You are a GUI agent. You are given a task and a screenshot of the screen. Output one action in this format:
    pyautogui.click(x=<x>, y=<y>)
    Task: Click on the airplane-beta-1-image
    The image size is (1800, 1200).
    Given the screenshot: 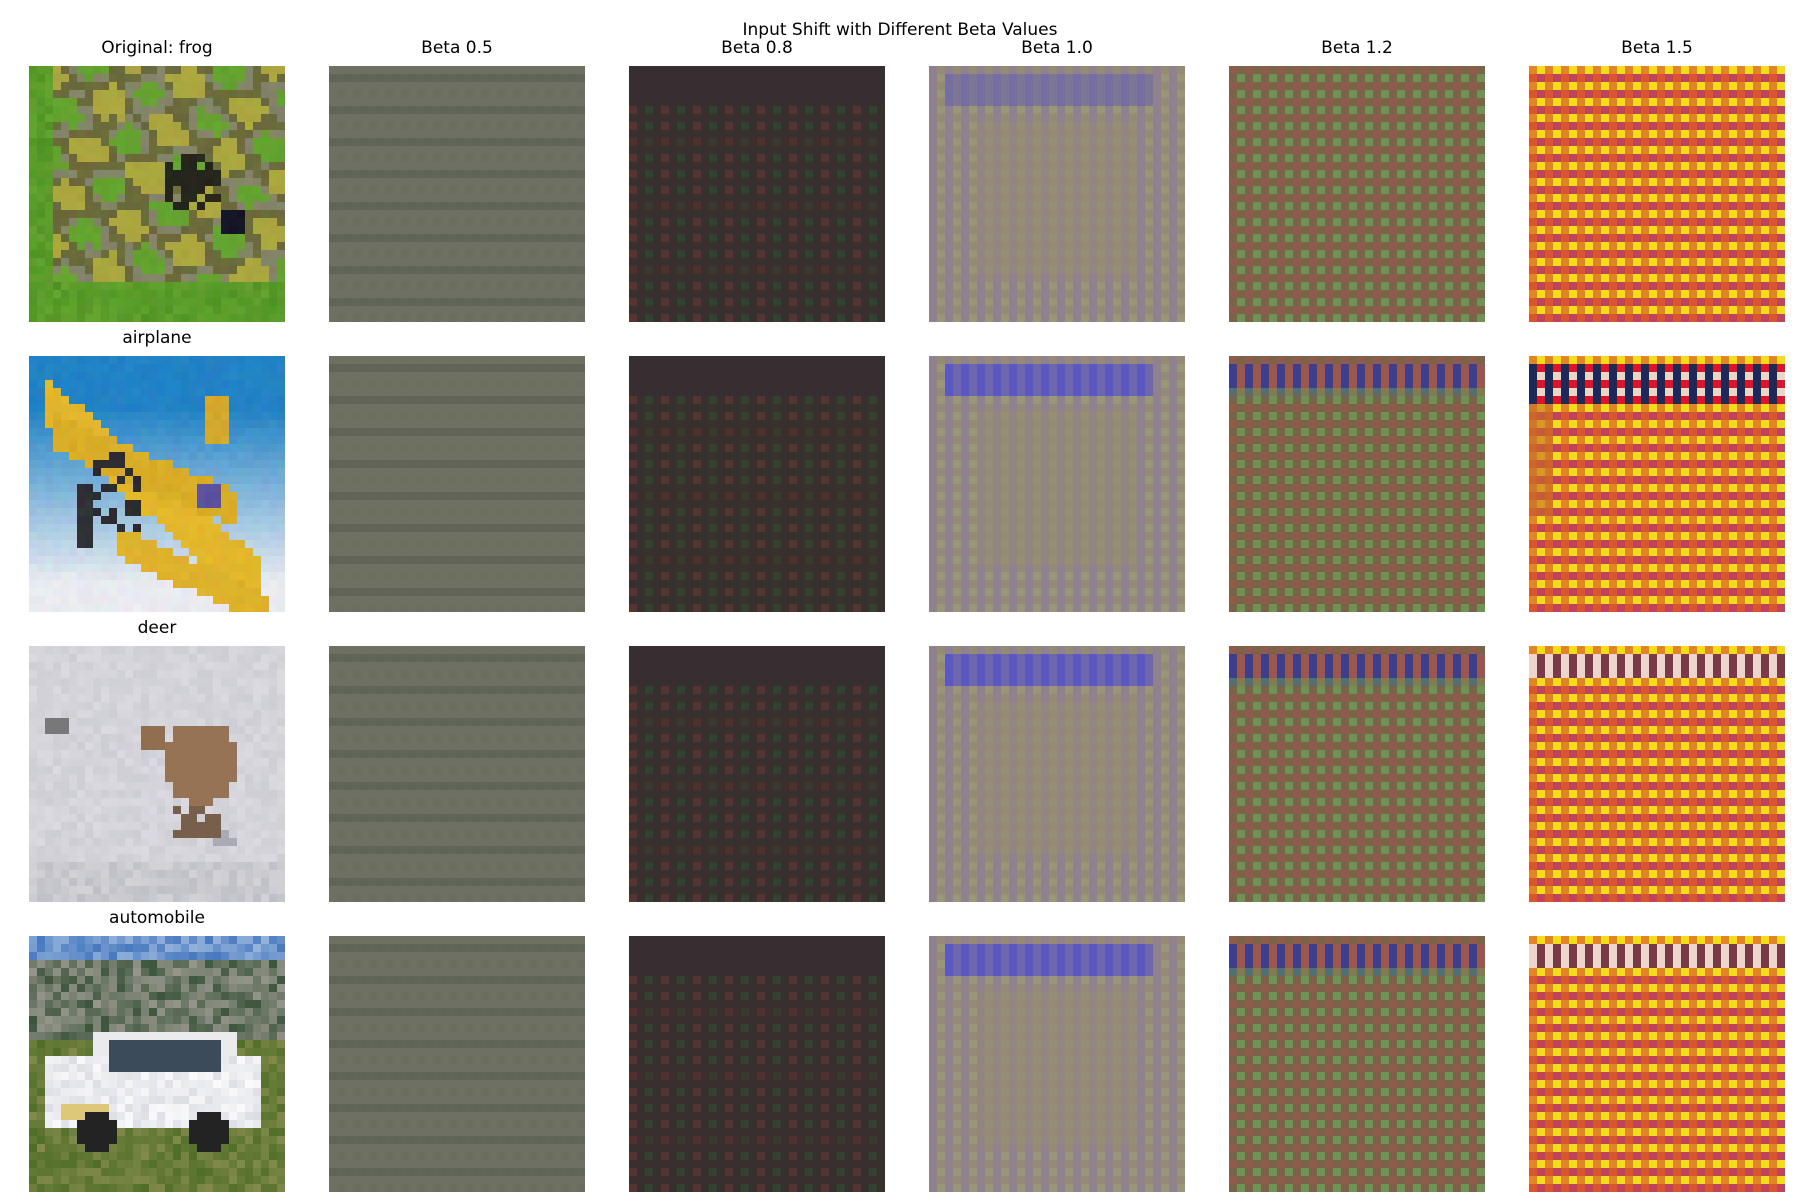 What is the action you would take?
    pyautogui.click(x=1057, y=484)
    